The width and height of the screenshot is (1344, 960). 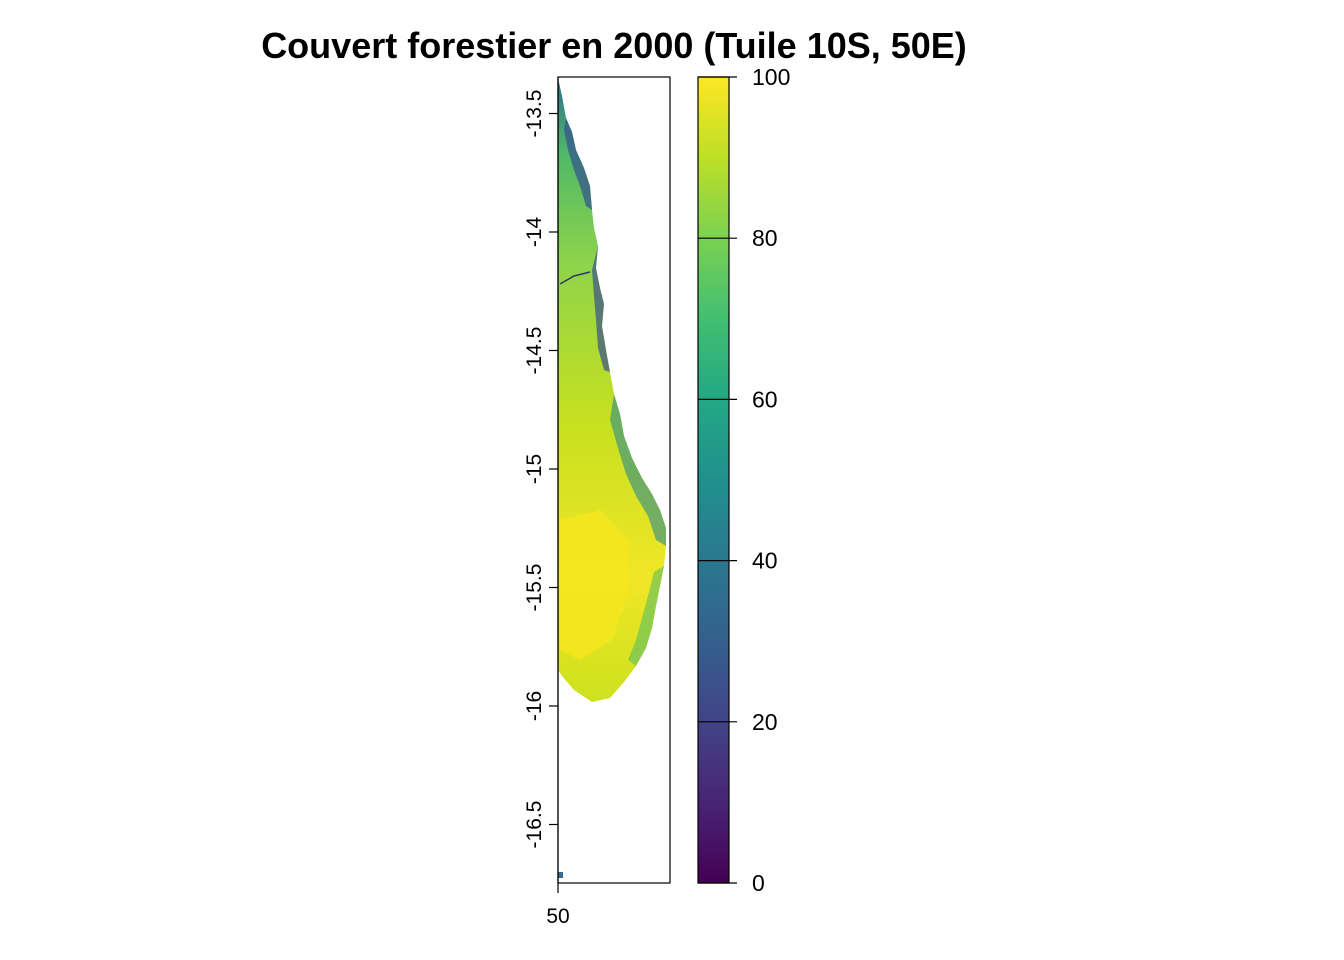 I want to click on interior-high-cover, so click(x=595, y=585).